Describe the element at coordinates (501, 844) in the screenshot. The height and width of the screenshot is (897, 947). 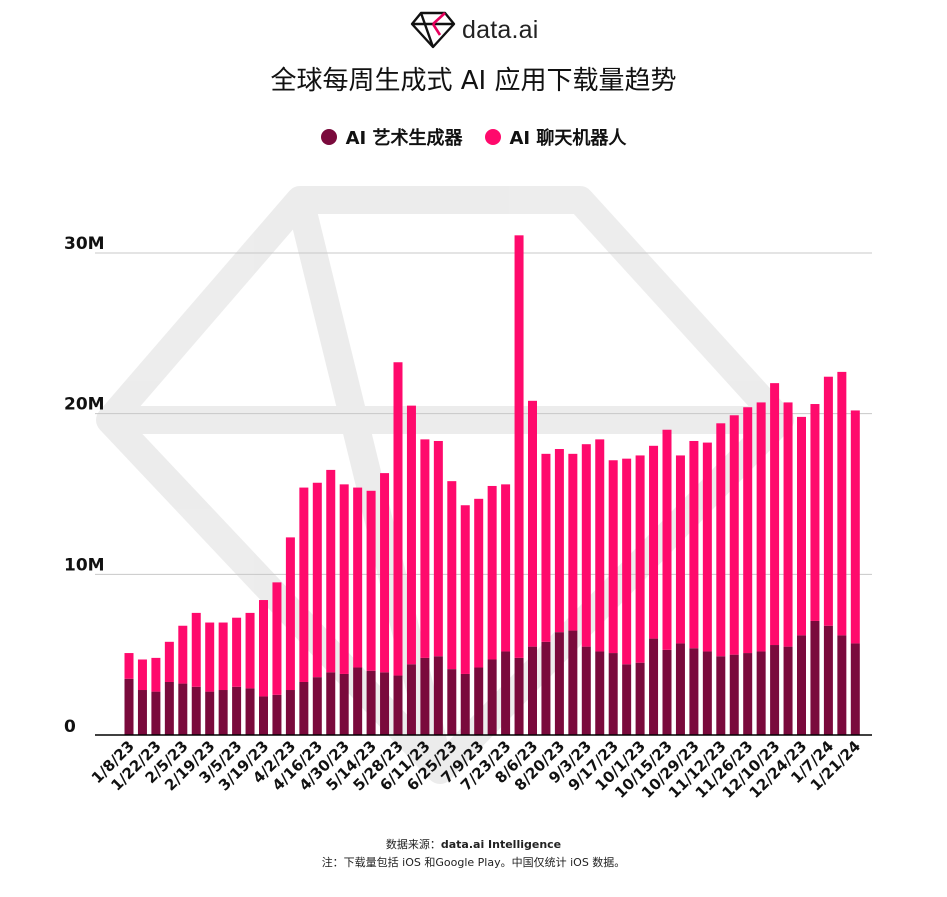
I see `source-value: data.ai Intelligence` at that location.